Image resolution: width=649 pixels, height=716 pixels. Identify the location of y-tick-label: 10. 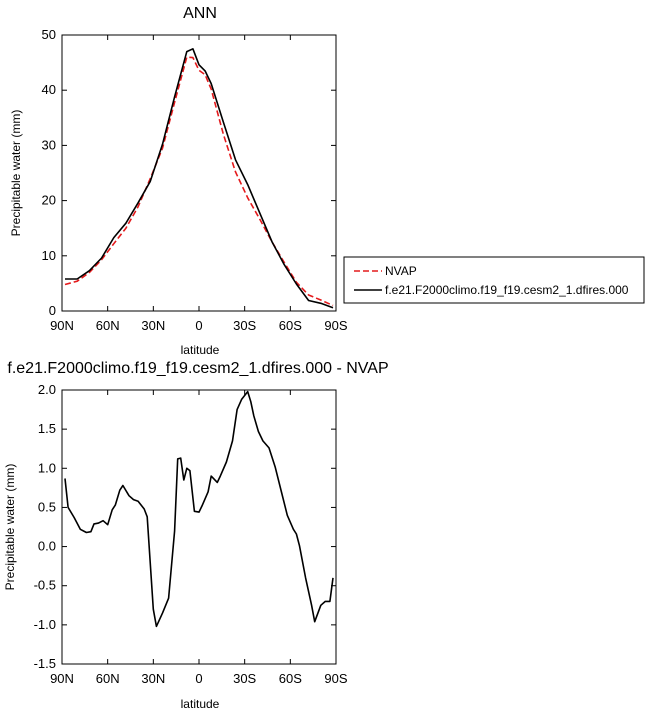
(49, 255).